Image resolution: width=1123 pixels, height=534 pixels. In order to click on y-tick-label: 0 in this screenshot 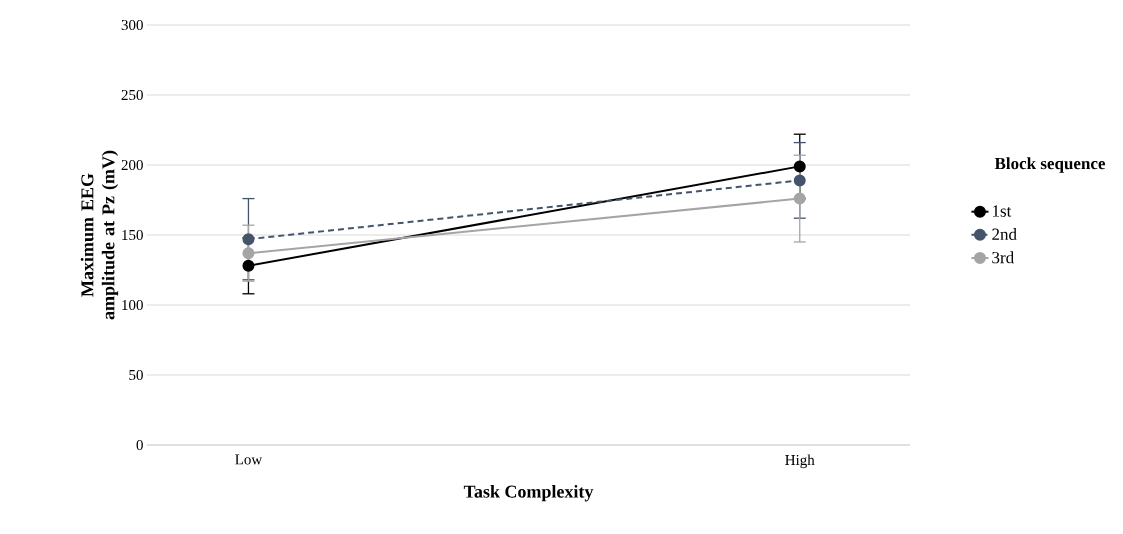, I will do `click(139, 445)`.